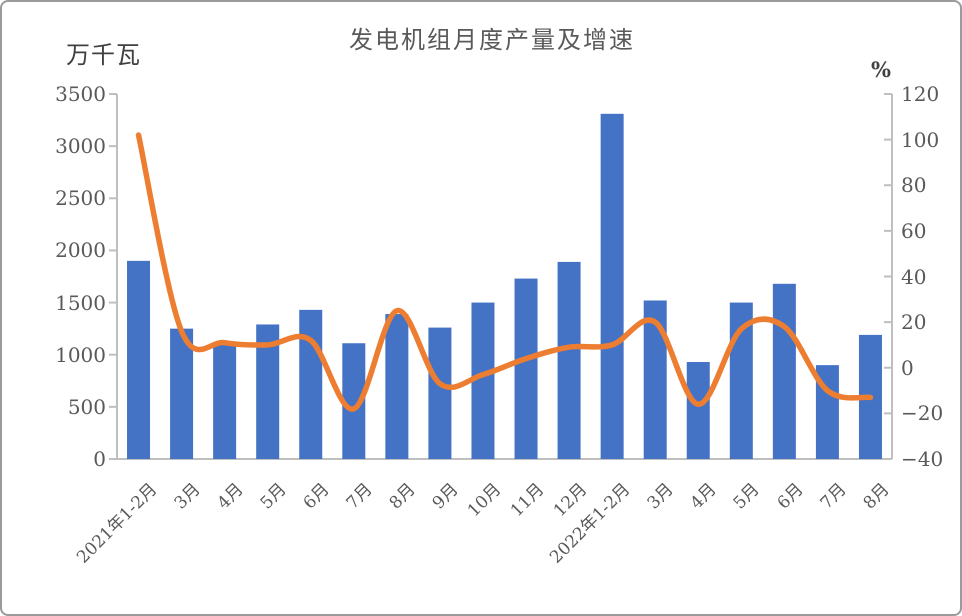 This screenshot has width=962, height=616. Describe the element at coordinates (80, 198) in the screenshot. I see `left-axis-tick-label: 2500` at that location.